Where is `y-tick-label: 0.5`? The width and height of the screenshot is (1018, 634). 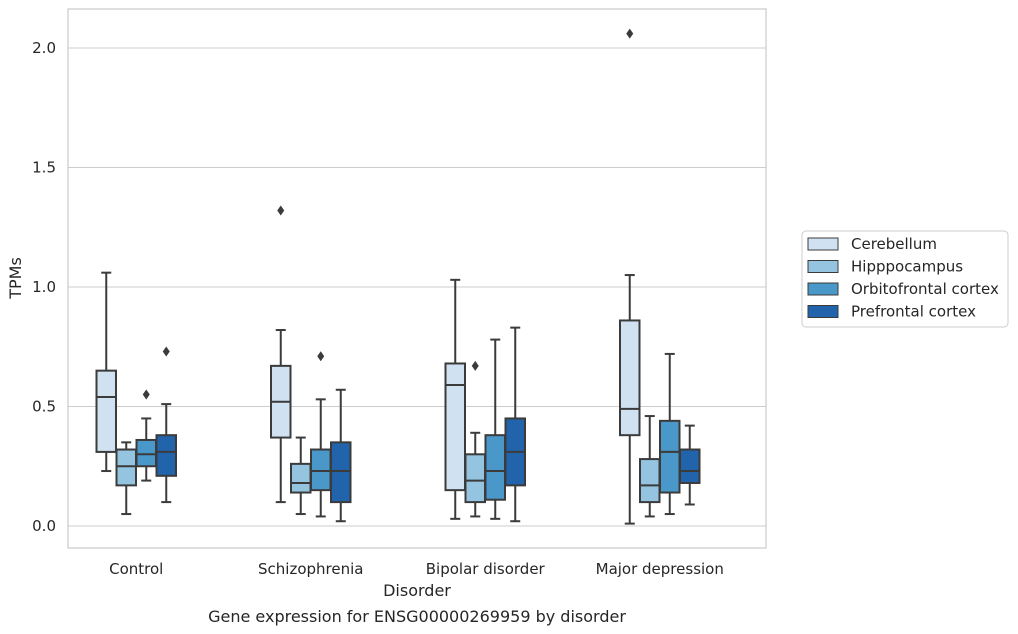
y-tick-label: 0.5 is located at coordinates (44, 407).